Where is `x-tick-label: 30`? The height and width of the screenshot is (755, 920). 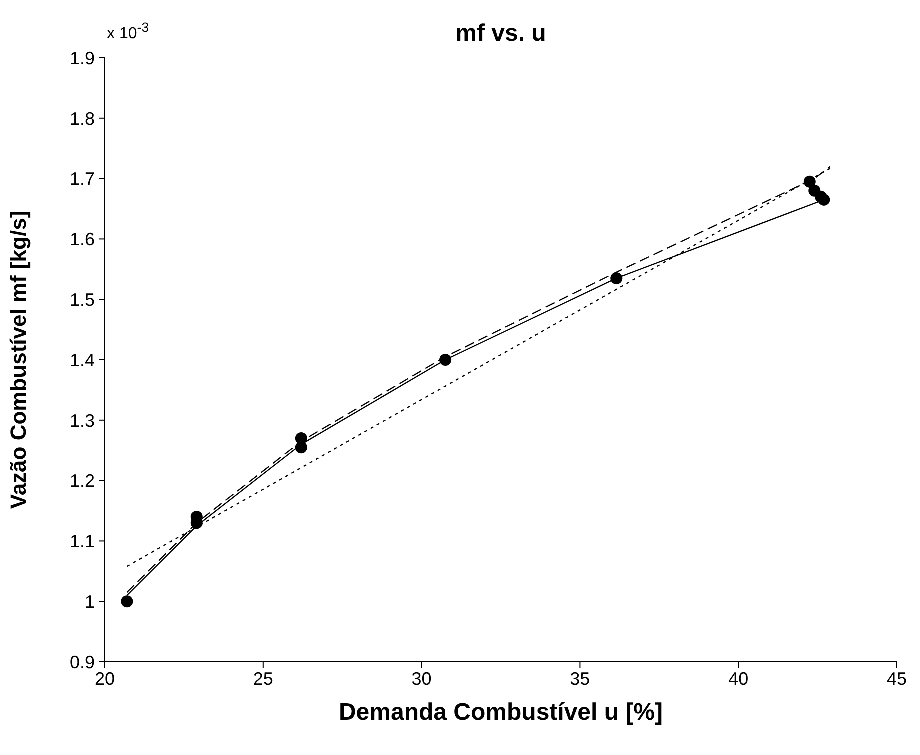 x-tick-label: 30 is located at coordinates (422, 678).